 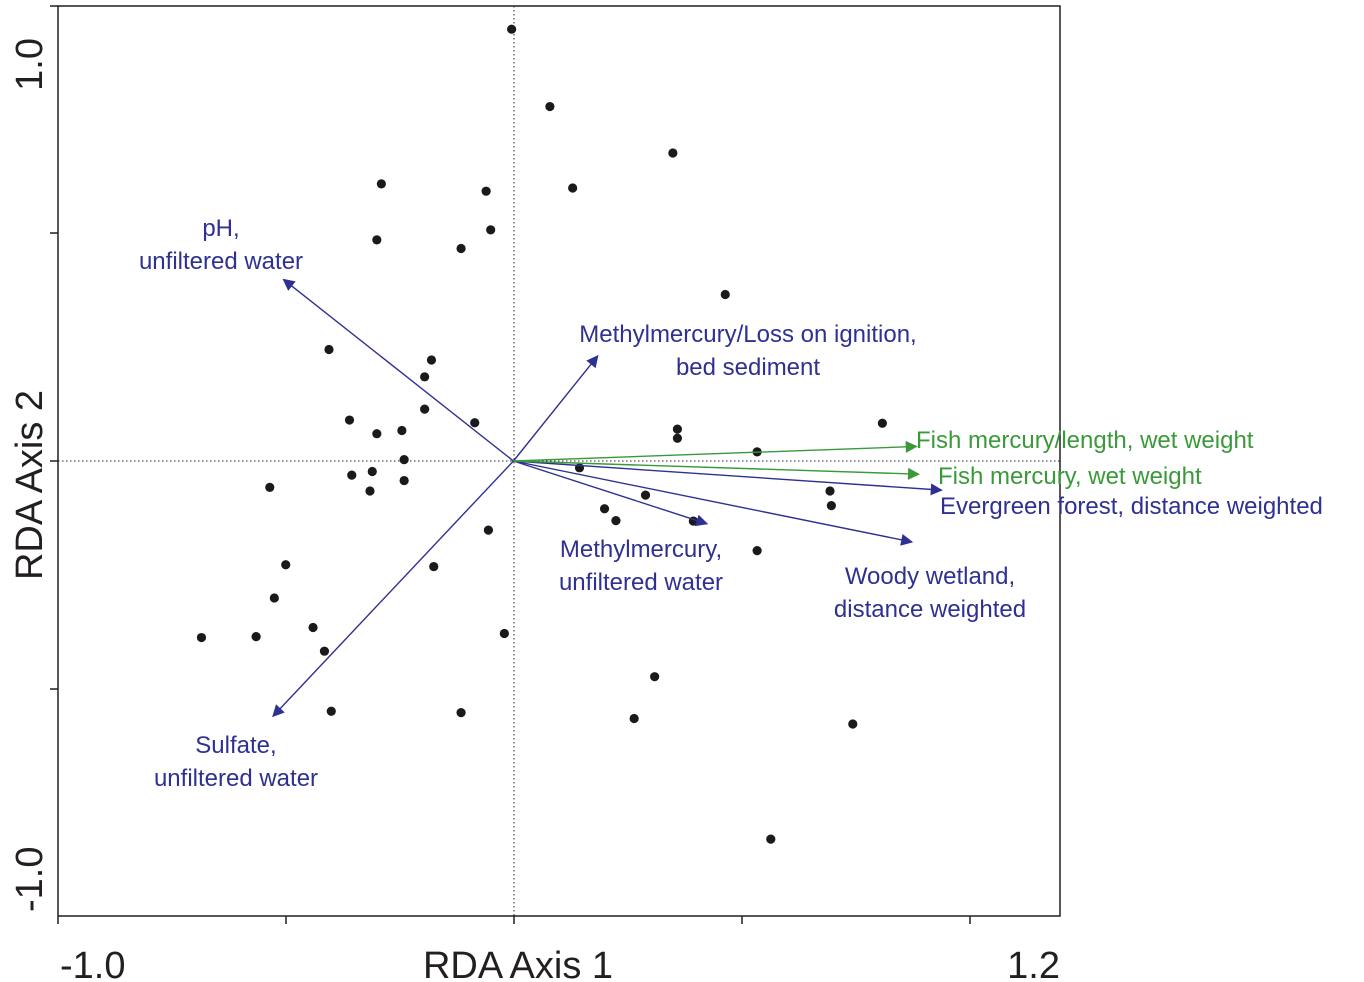 I want to click on vector-label-line: Sulfate,, so click(x=235, y=745).